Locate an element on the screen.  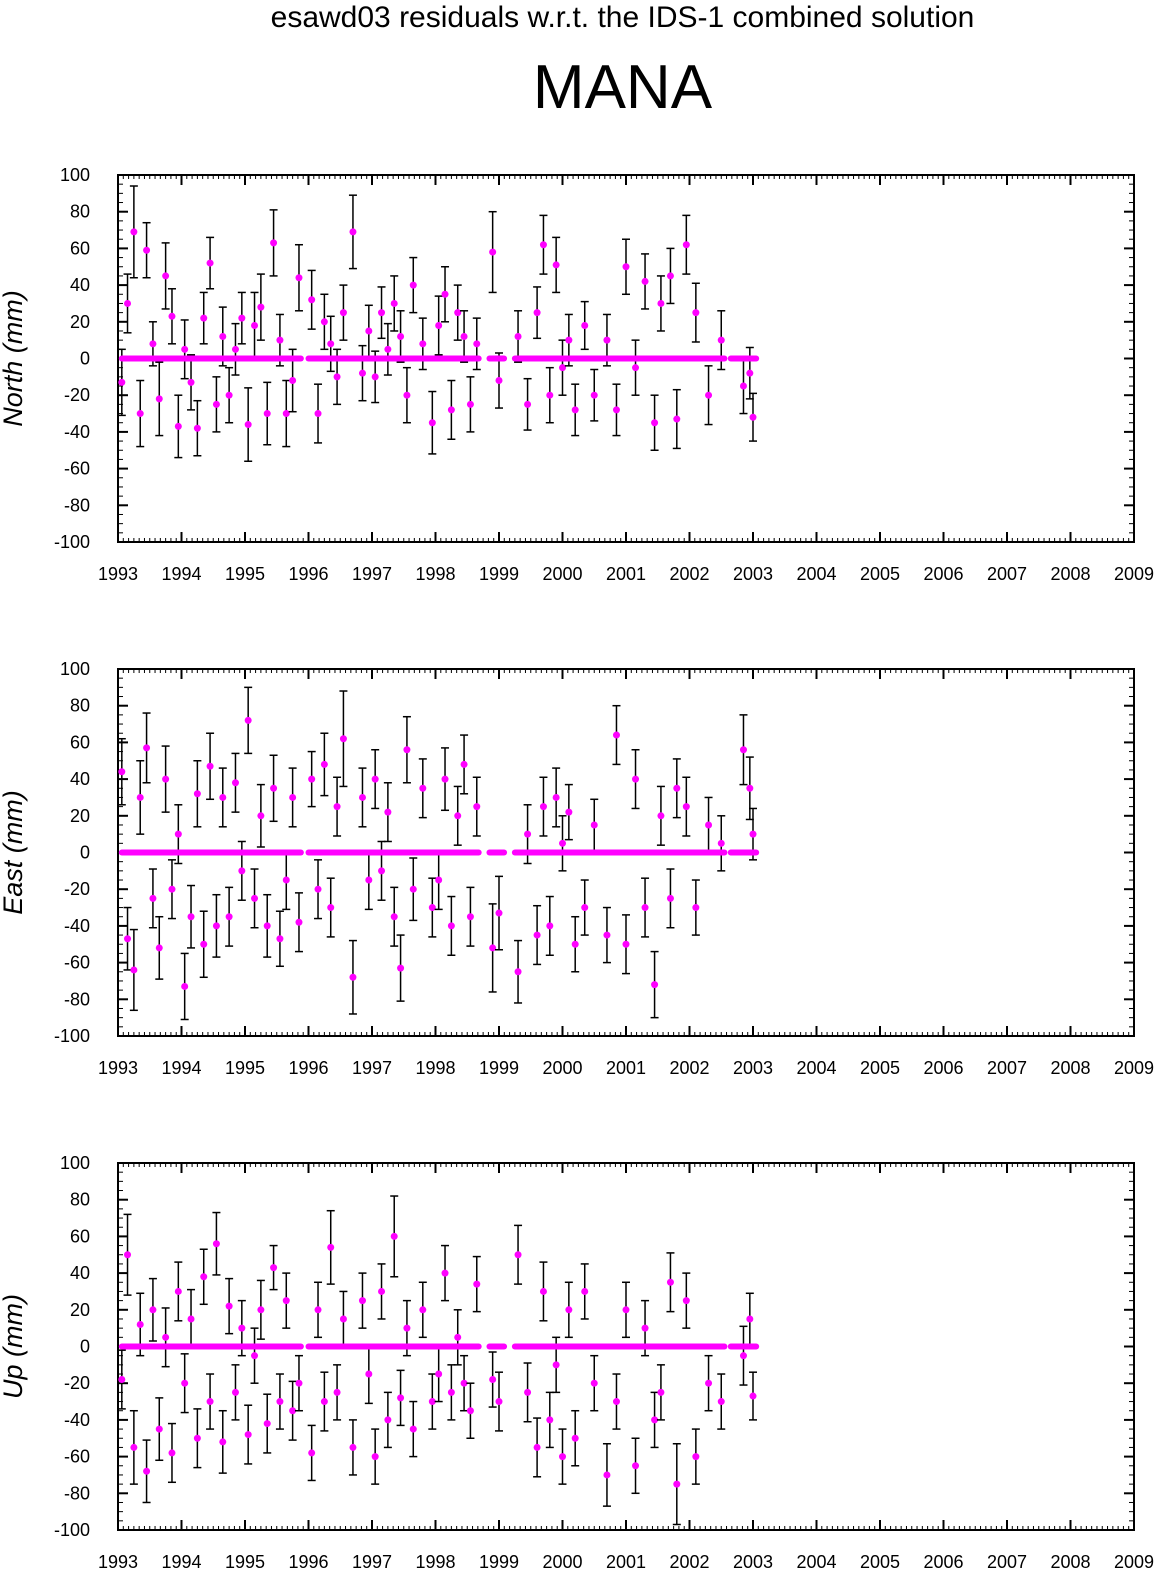
north-y-tick-label: 40 is located at coordinates (80, 285).